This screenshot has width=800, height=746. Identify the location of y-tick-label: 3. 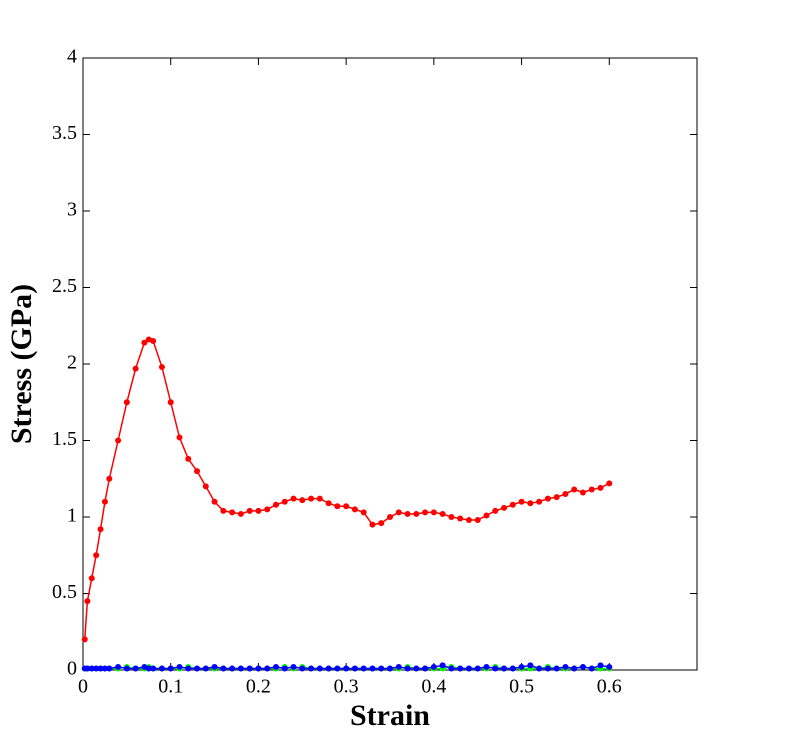
(72, 210).